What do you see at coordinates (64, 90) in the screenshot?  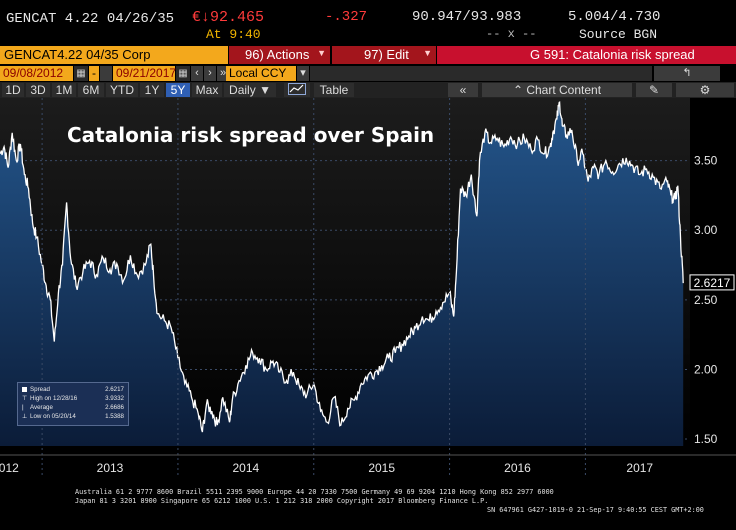 I see `range-1m: 1M` at bounding box center [64, 90].